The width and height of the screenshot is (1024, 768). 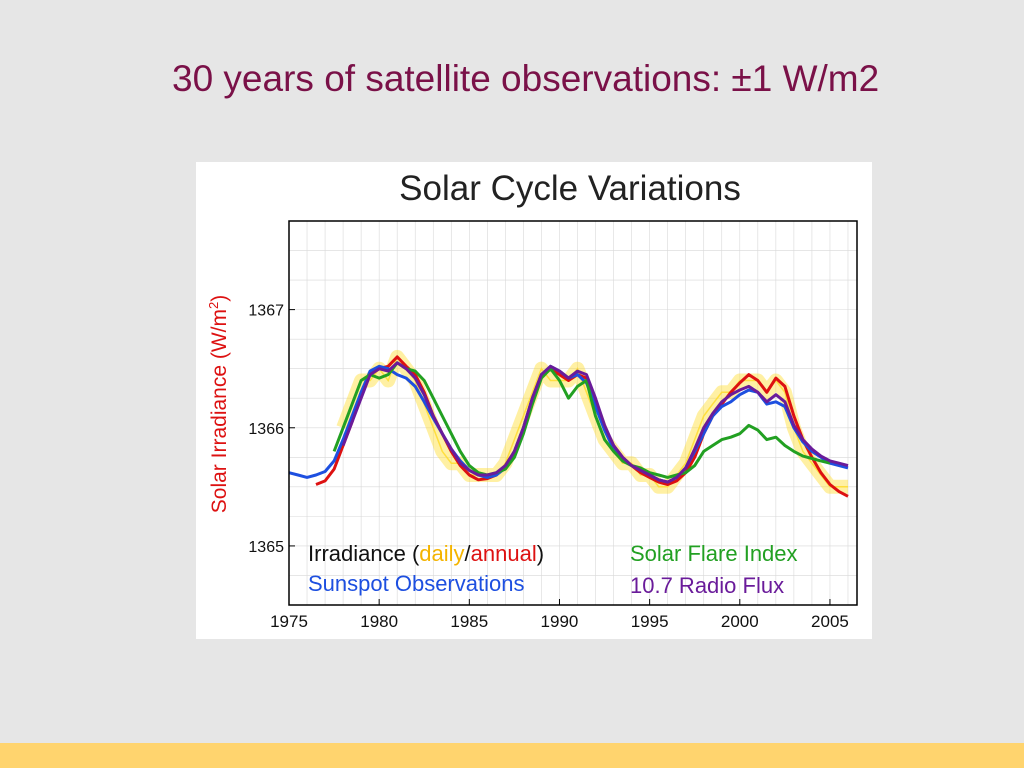 What do you see at coordinates (469, 621) in the screenshot?
I see `x-tick-label: 1985` at bounding box center [469, 621].